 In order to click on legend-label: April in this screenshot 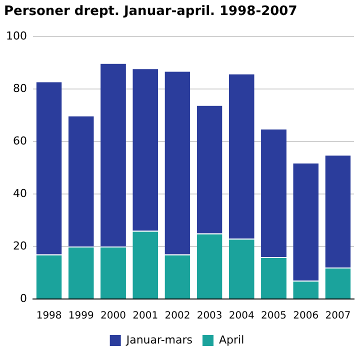, I will do `click(231, 339)`.